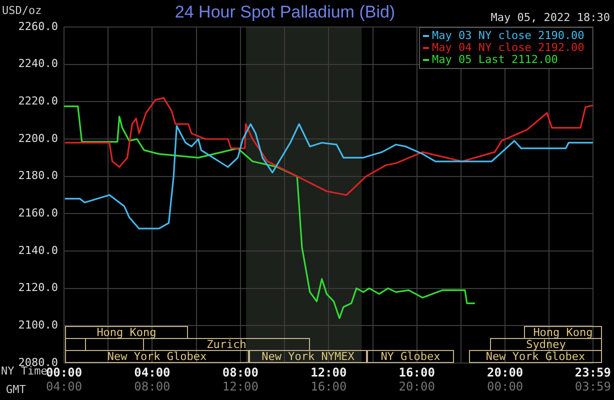 The width and height of the screenshot is (614, 400). Describe the element at coordinates (550, 17) in the screenshot. I see `text: May 05, 2022 18:30` at that location.